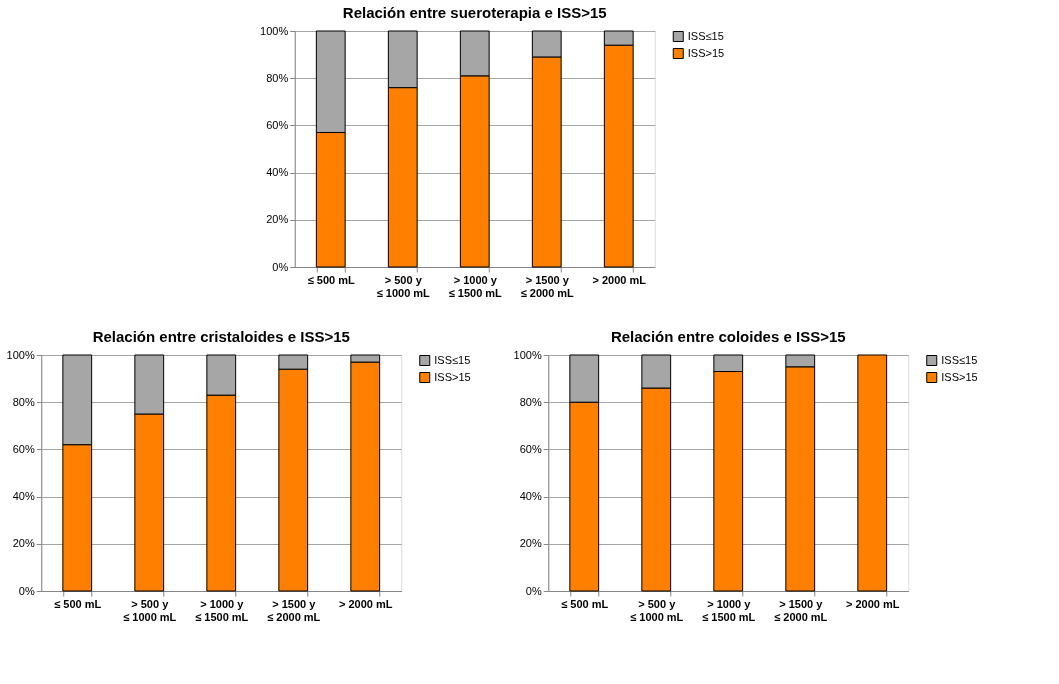  Describe the element at coordinates (474, 12) in the screenshot. I see `chart-title: Relación entre sueroterapia e ISS>15` at that location.